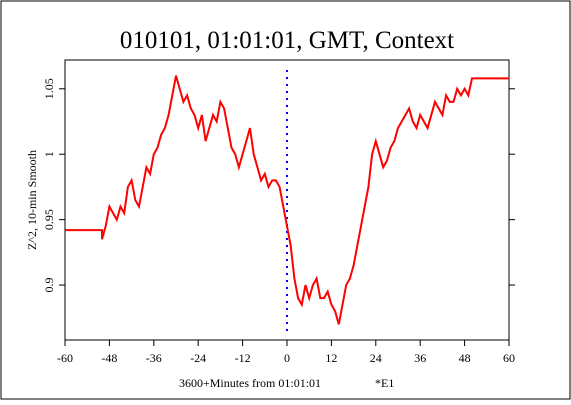 The image size is (571, 405). Describe the element at coordinates (331, 358) in the screenshot. I see `x-tick-label: 12` at that location.